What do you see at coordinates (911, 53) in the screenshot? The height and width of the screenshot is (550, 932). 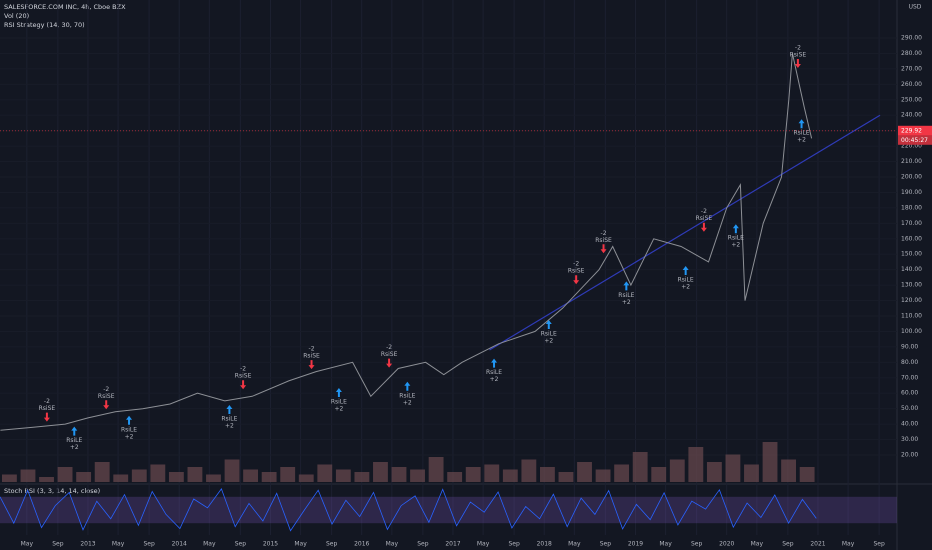 I see `y-tick-label: 280.00` at bounding box center [911, 53].